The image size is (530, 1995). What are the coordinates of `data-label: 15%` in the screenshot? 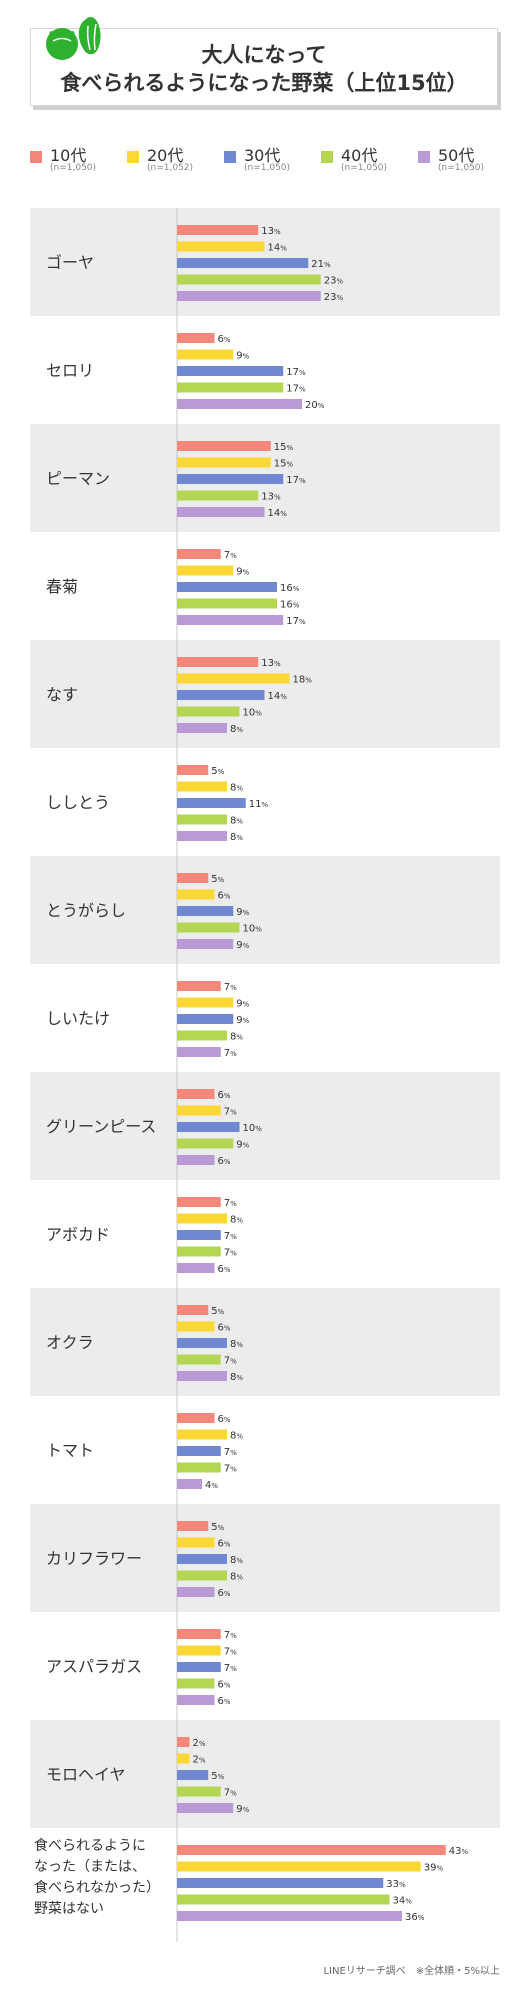 It's located at (284, 464).